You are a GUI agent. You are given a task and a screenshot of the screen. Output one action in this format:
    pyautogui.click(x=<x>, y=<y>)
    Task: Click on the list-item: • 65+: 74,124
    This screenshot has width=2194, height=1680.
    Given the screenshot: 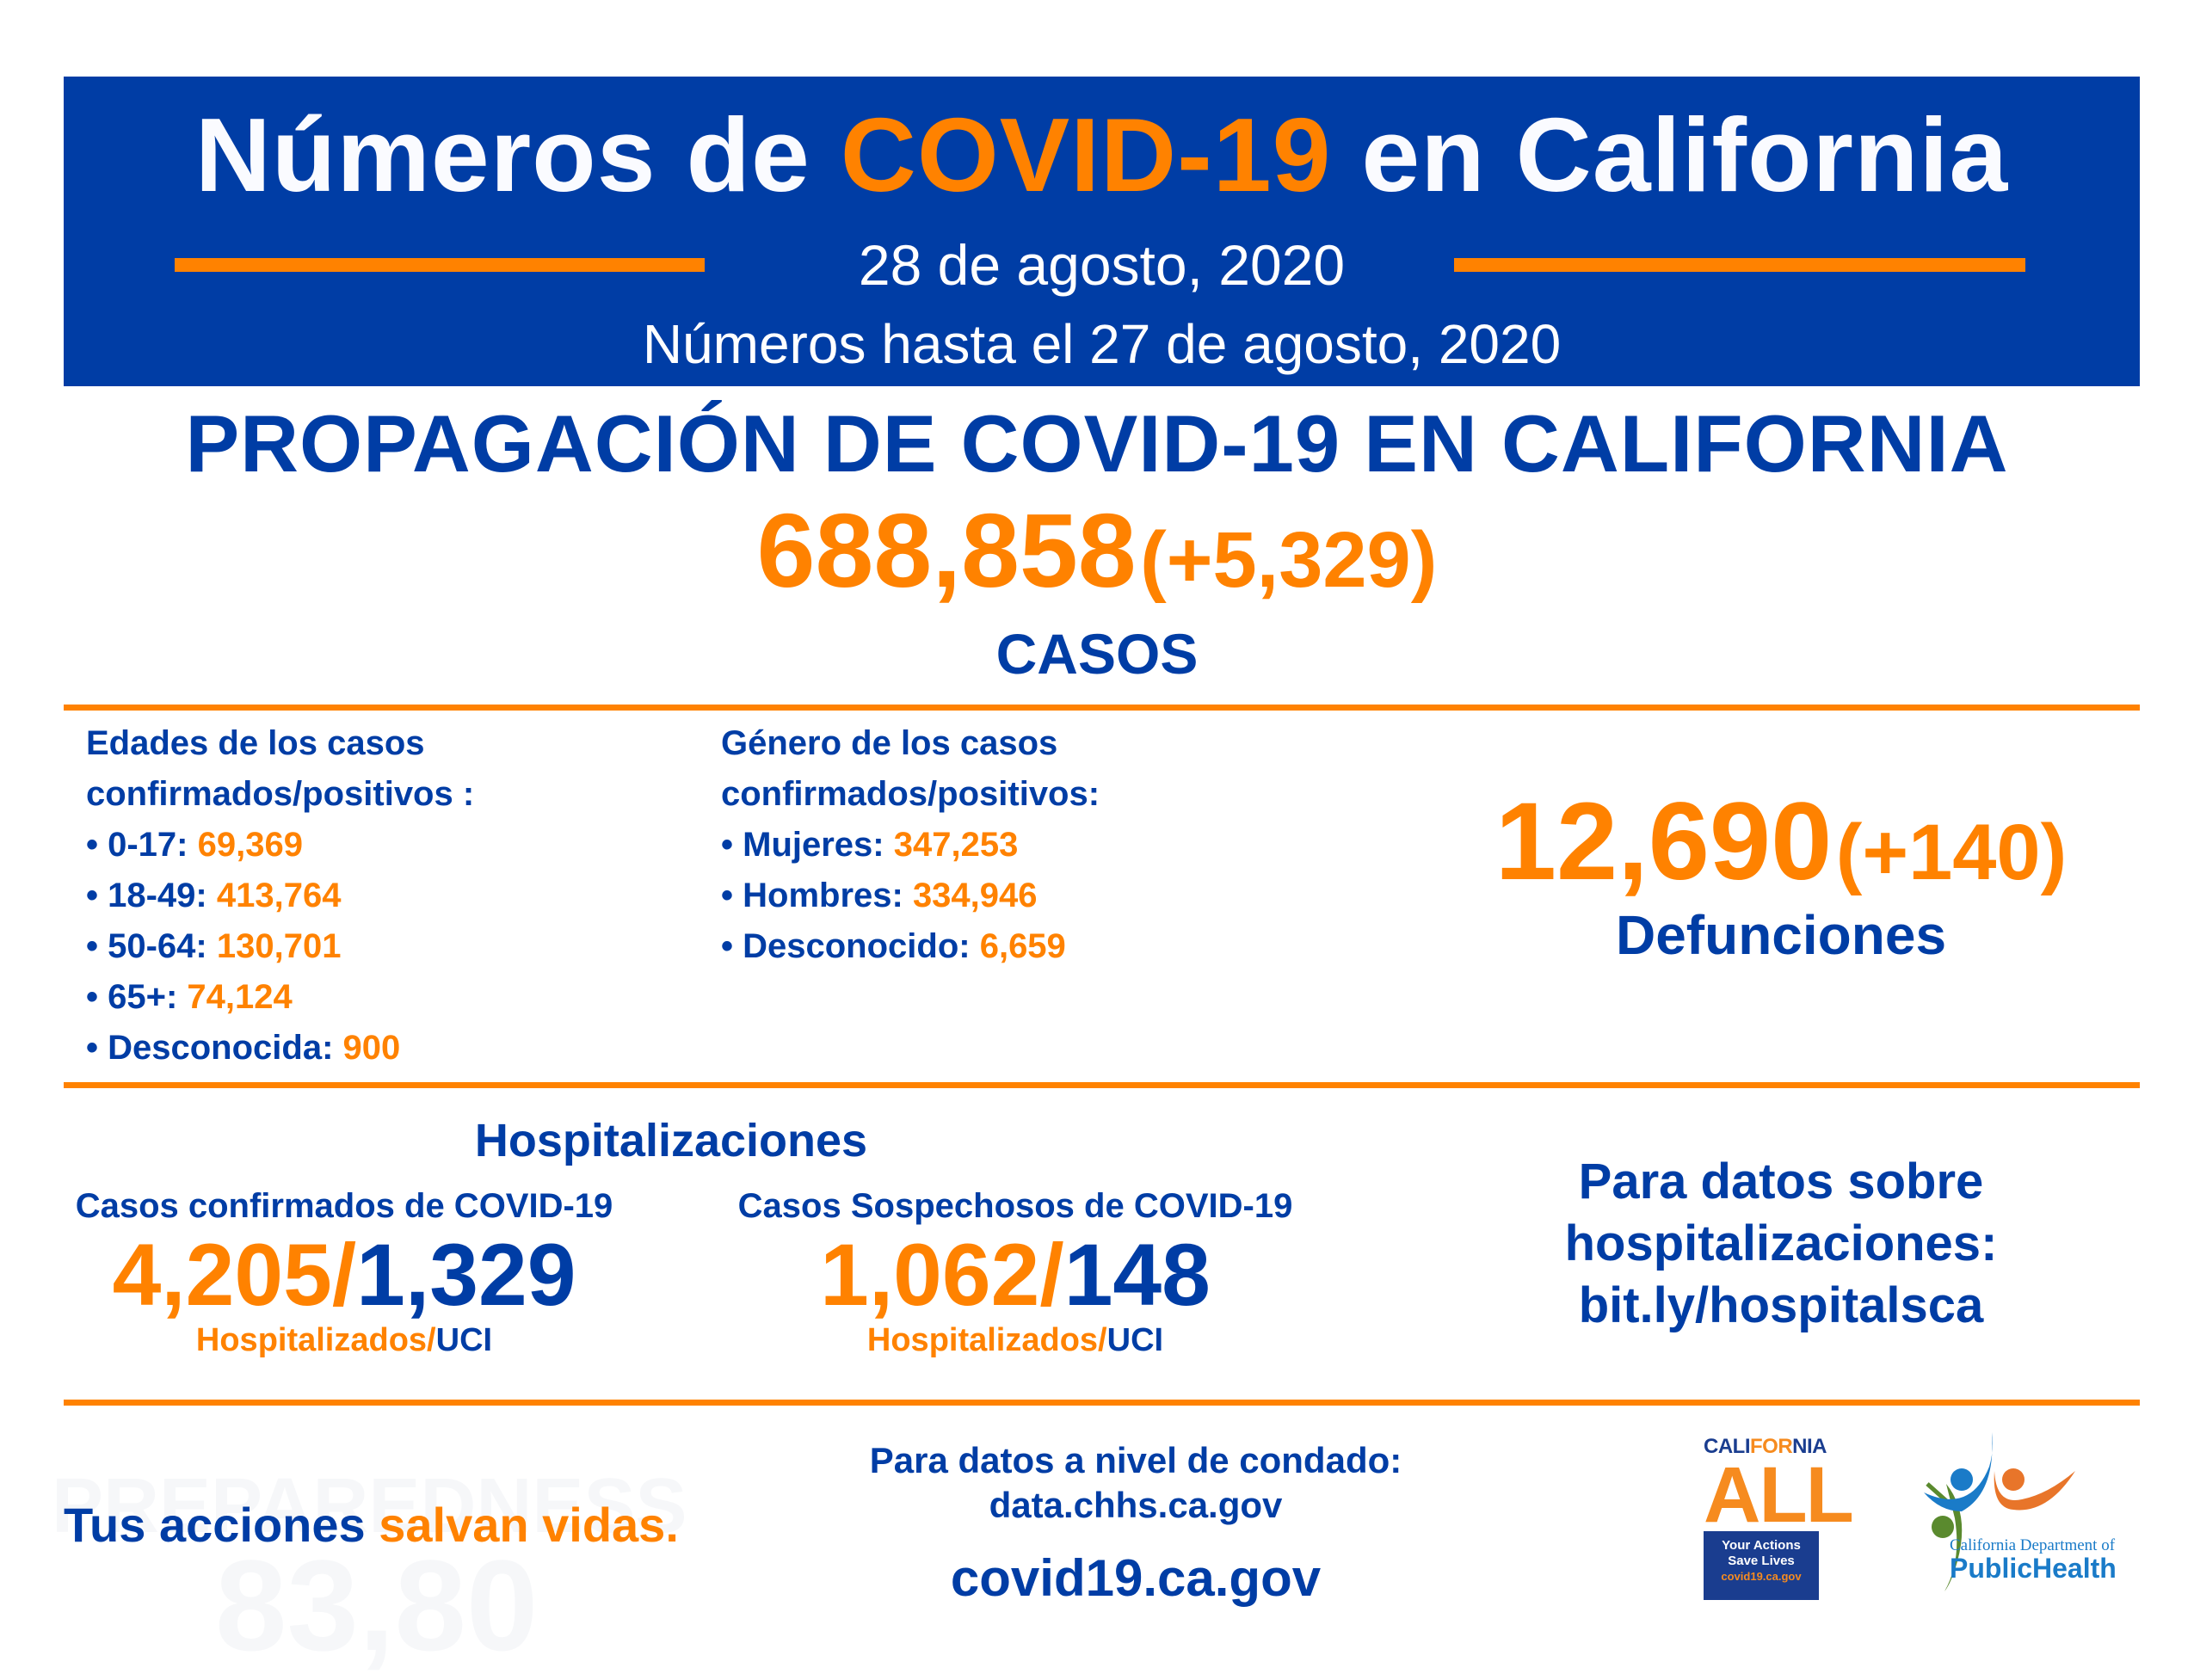 What is the action you would take?
    pyautogui.click(x=280, y=997)
    